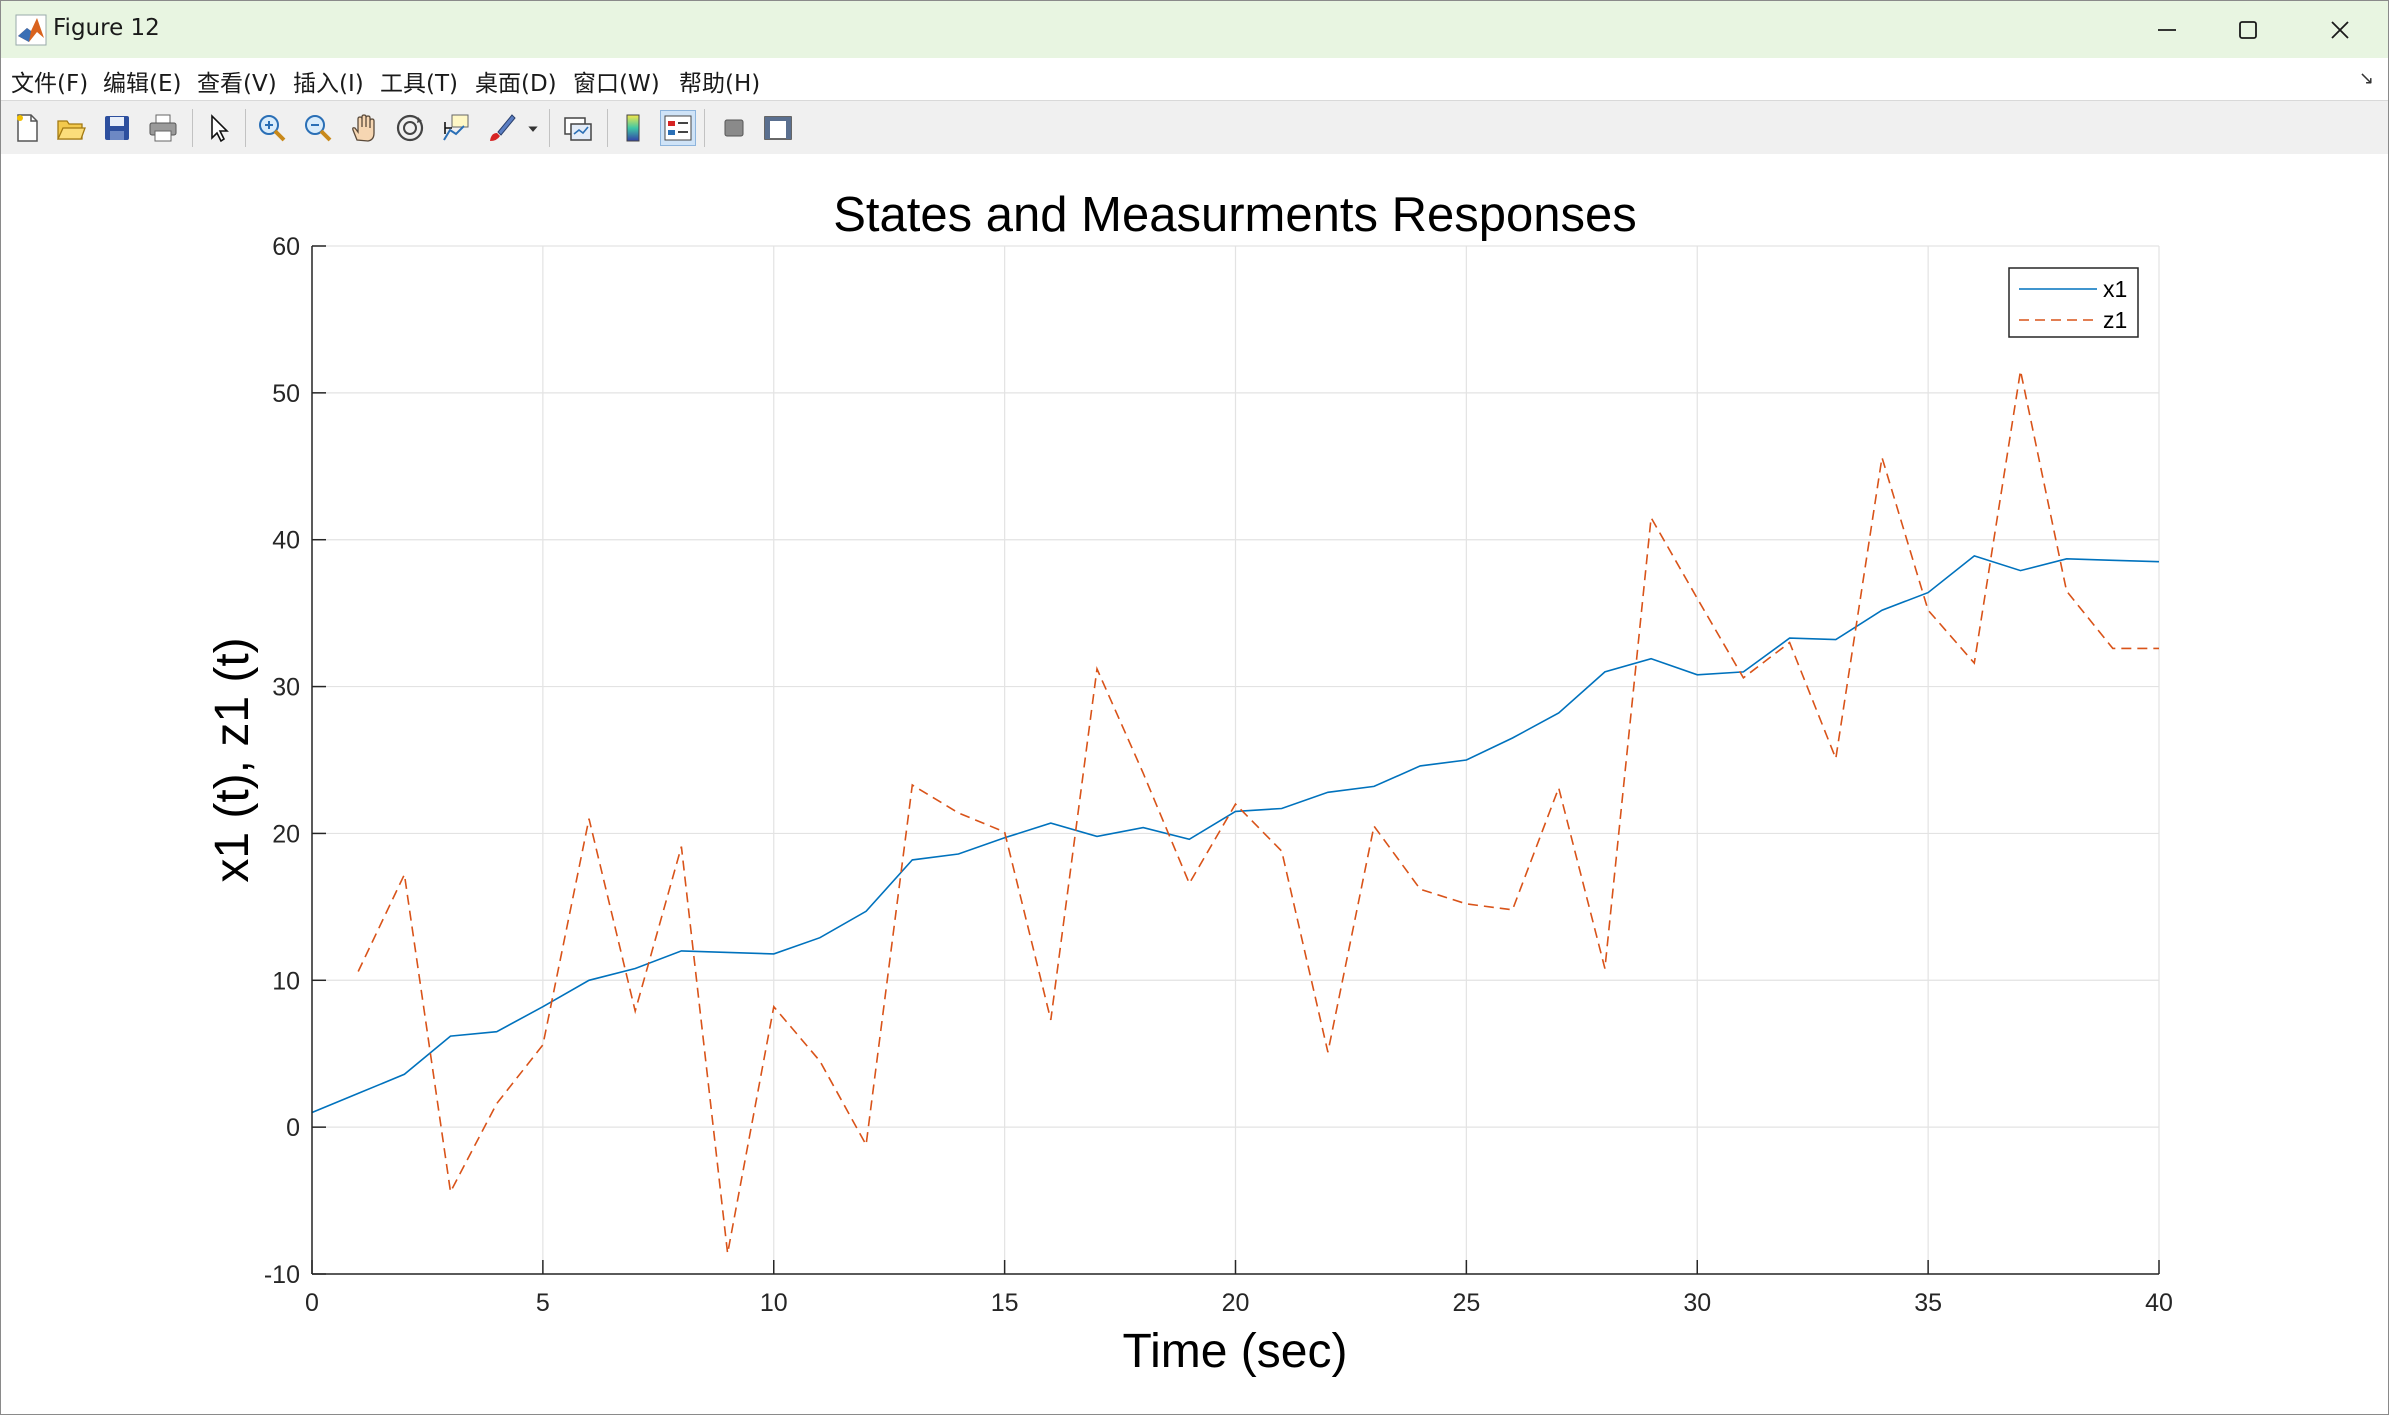 This screenshot has width=2389, height=1415. I want to click on select-arrow-icon, so click(220, 128).